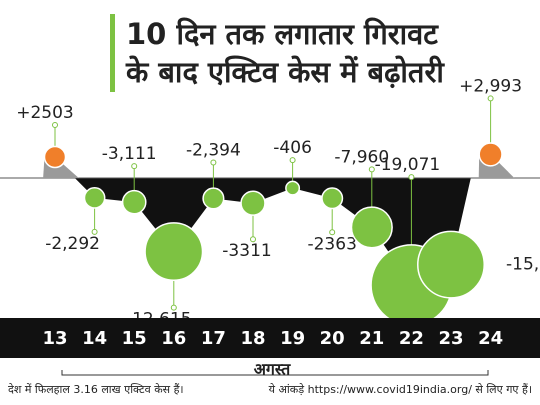 Image resolution: width=540 pixels, height=405 pixels. Describe the element at coordinates (411, 338) in the screenshot. I see `x-tick-label: 22` at that location.